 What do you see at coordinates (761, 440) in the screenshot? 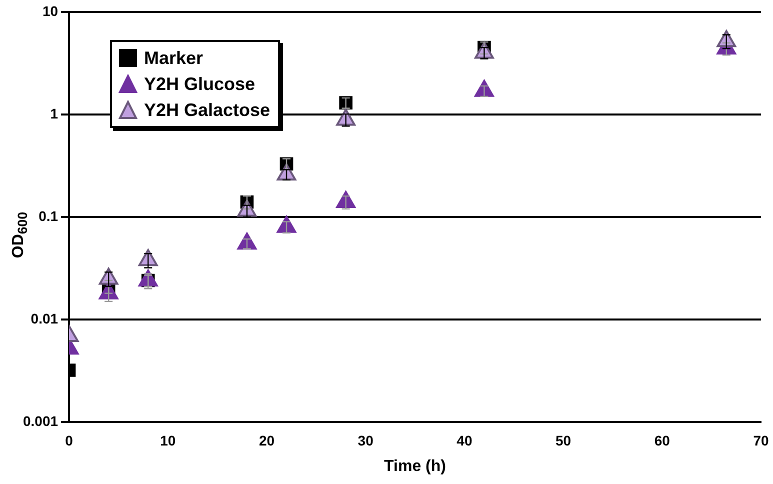
I see `x-tick-label: 70` at bounding box center [761, 440].